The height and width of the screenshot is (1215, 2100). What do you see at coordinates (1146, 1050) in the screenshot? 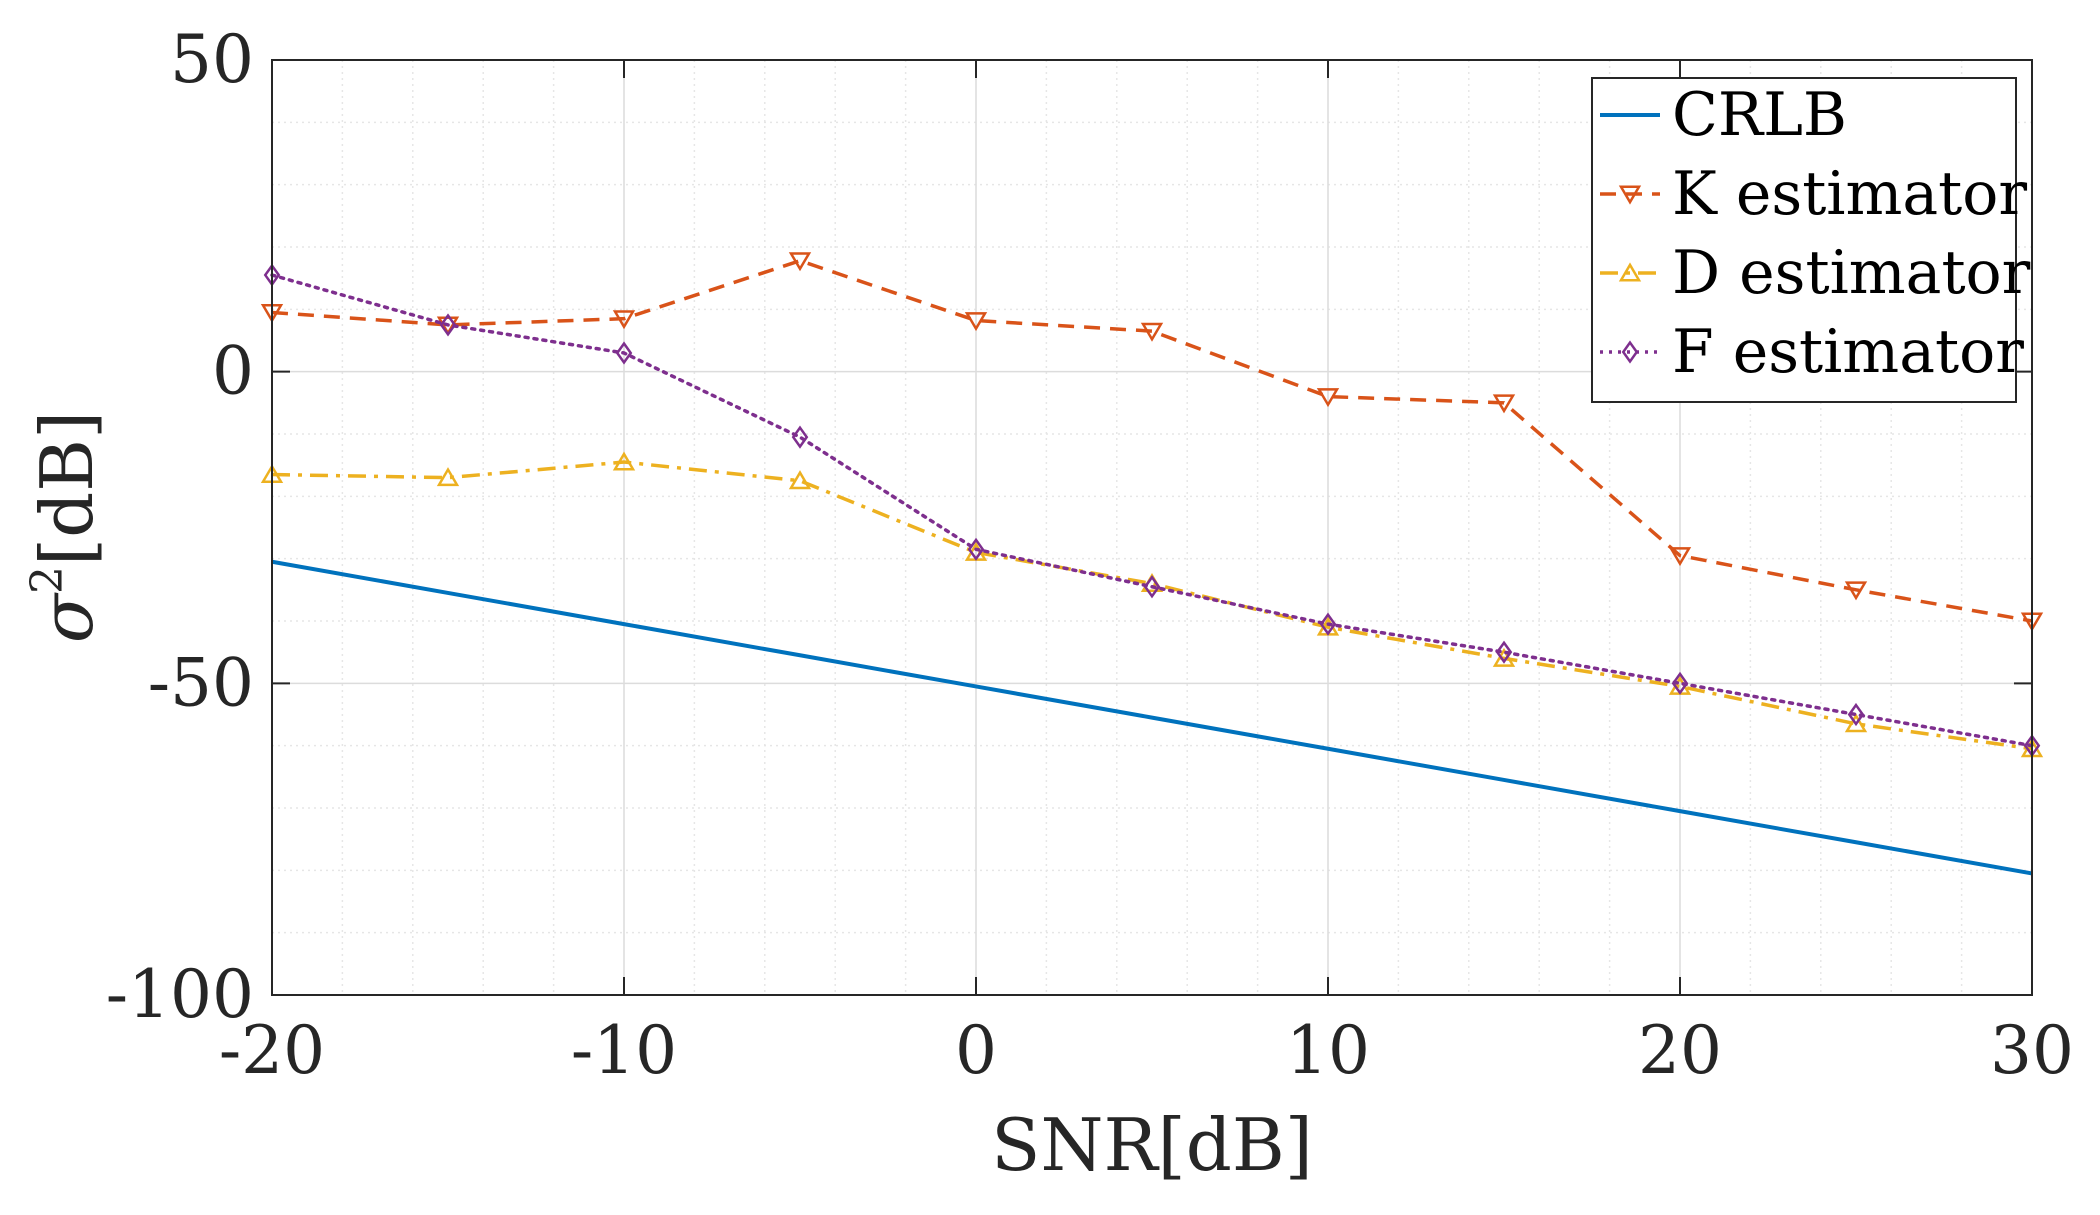
I see `x-tick-labels: -20 -10 0 10 20 30` at bounding box center [1146, 1050].